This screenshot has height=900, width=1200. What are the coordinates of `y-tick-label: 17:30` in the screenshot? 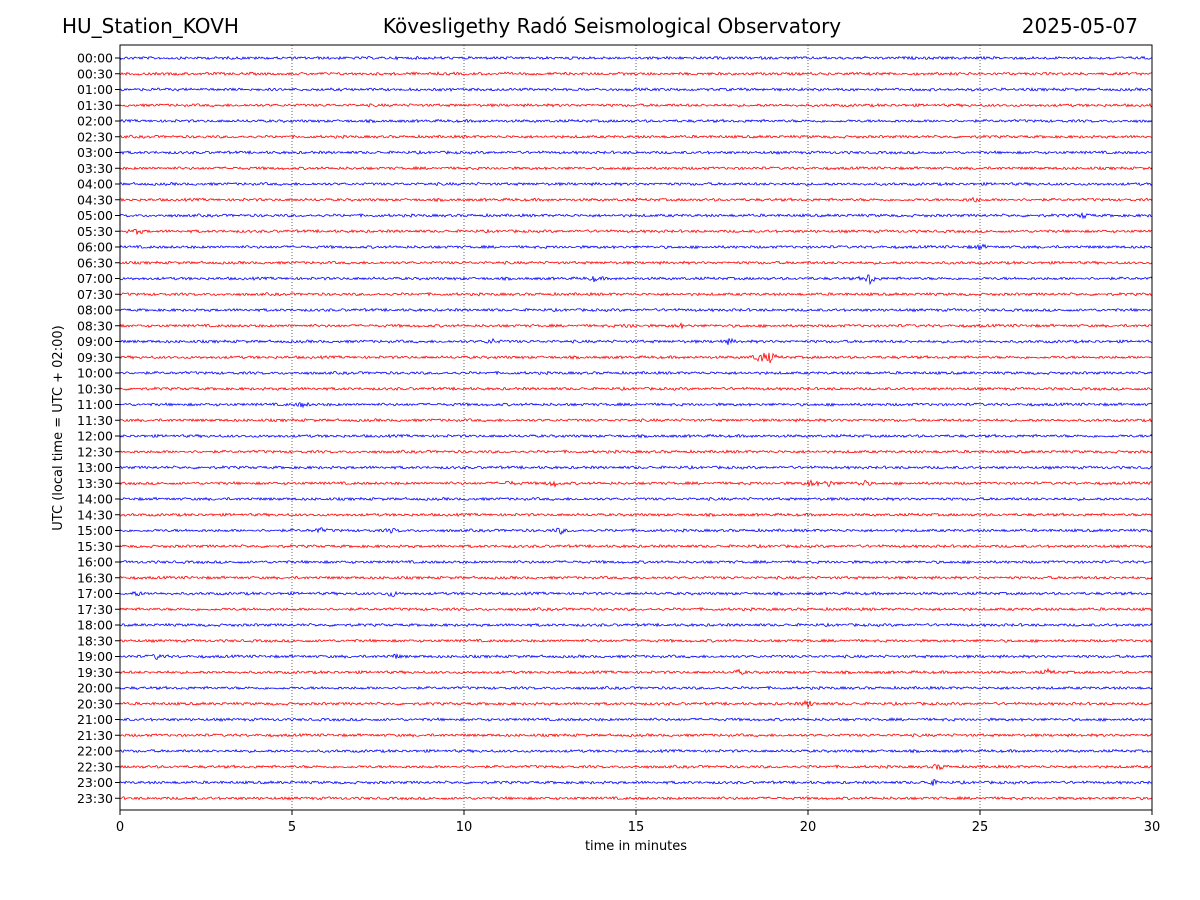 It's located at (95, 609).